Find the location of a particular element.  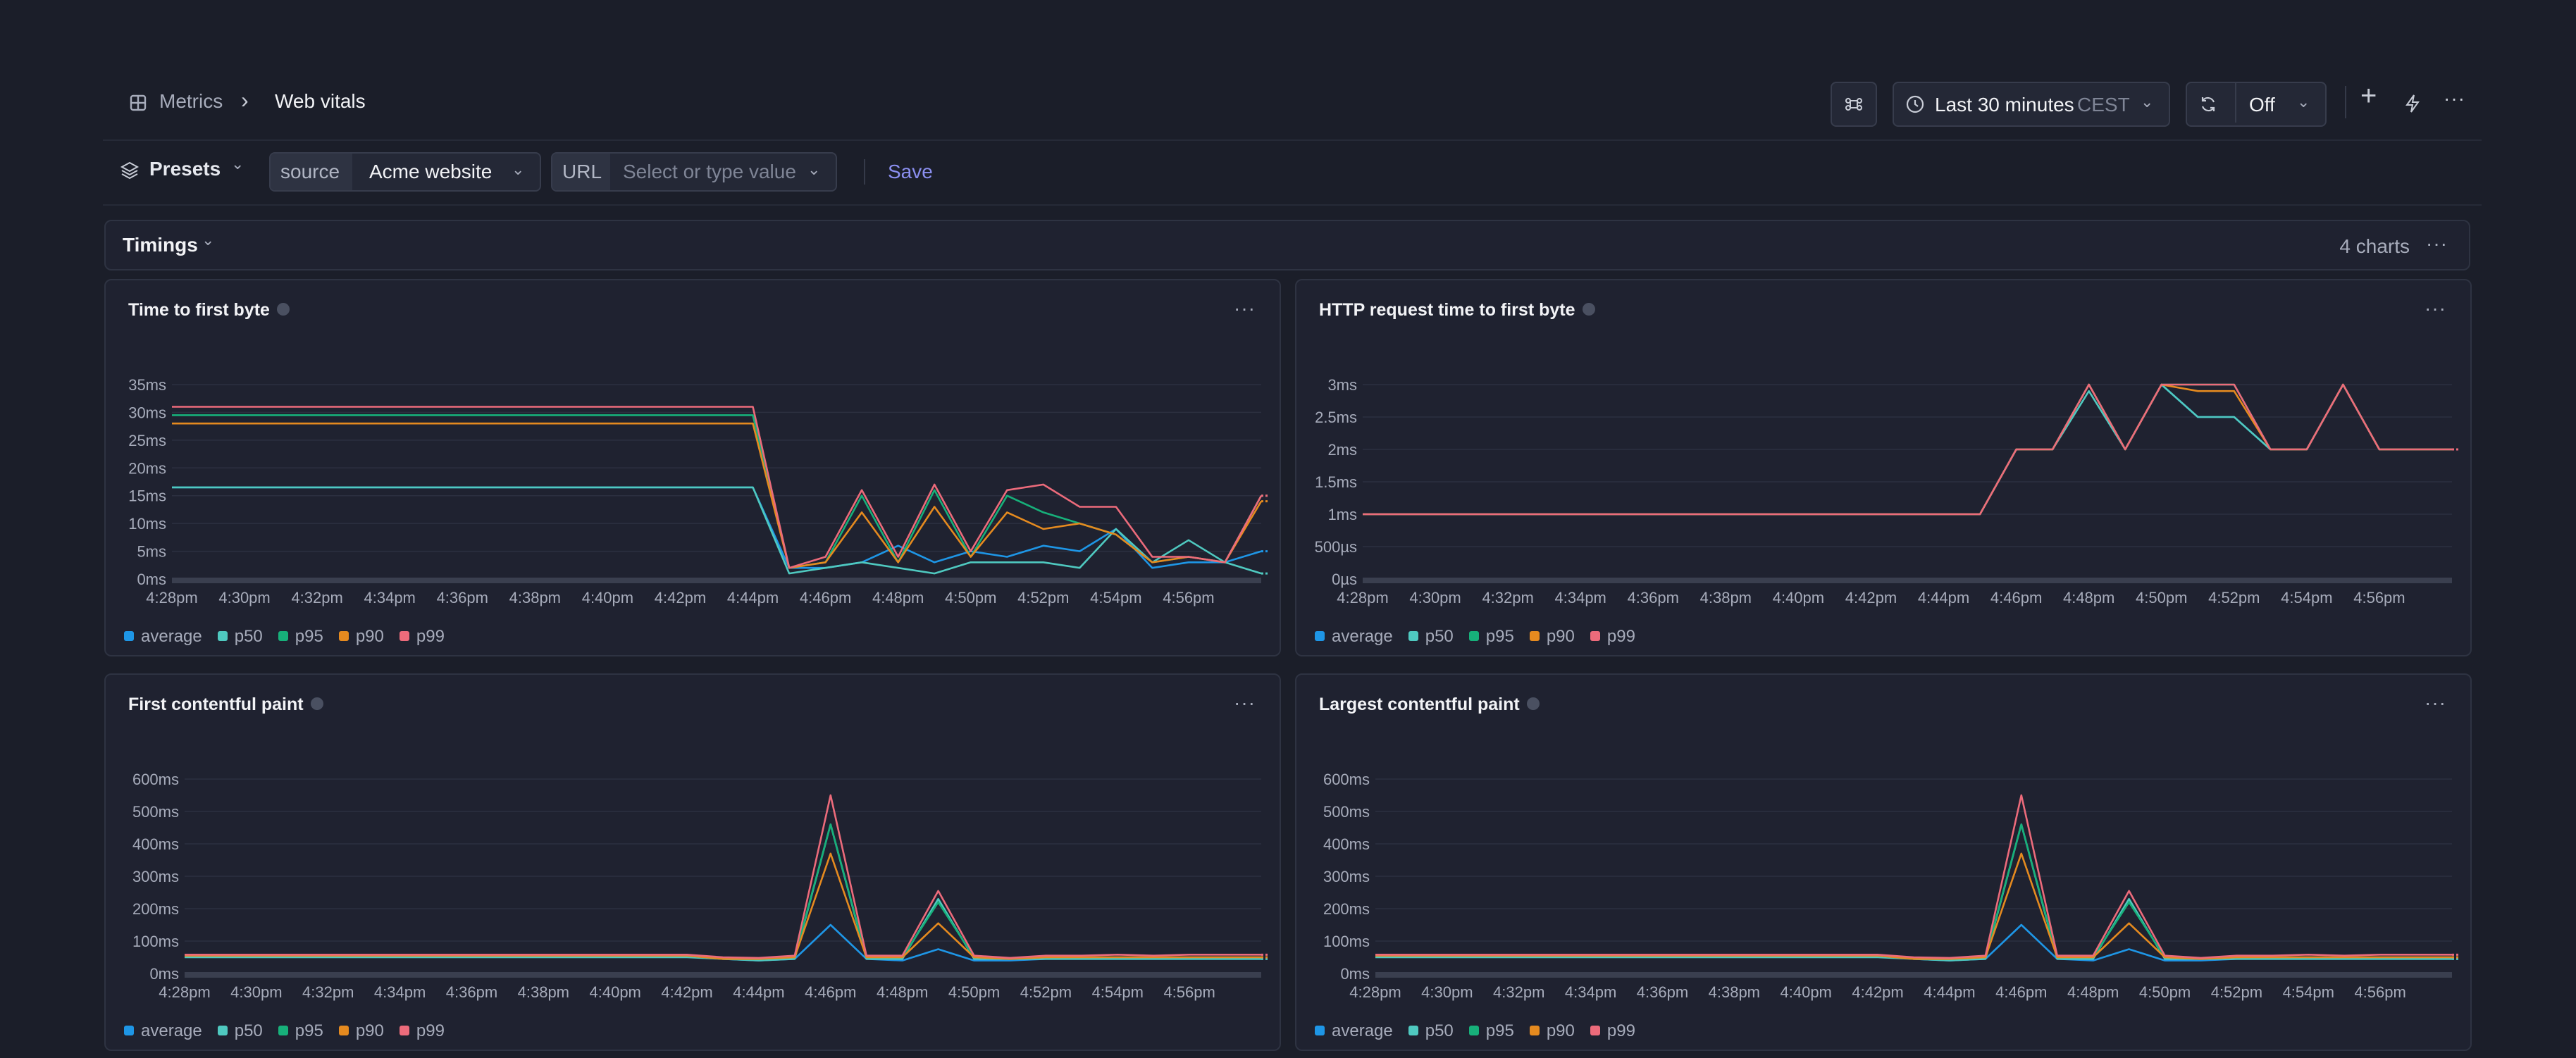

source-value: Acme website is located at coordinates (431, 171).